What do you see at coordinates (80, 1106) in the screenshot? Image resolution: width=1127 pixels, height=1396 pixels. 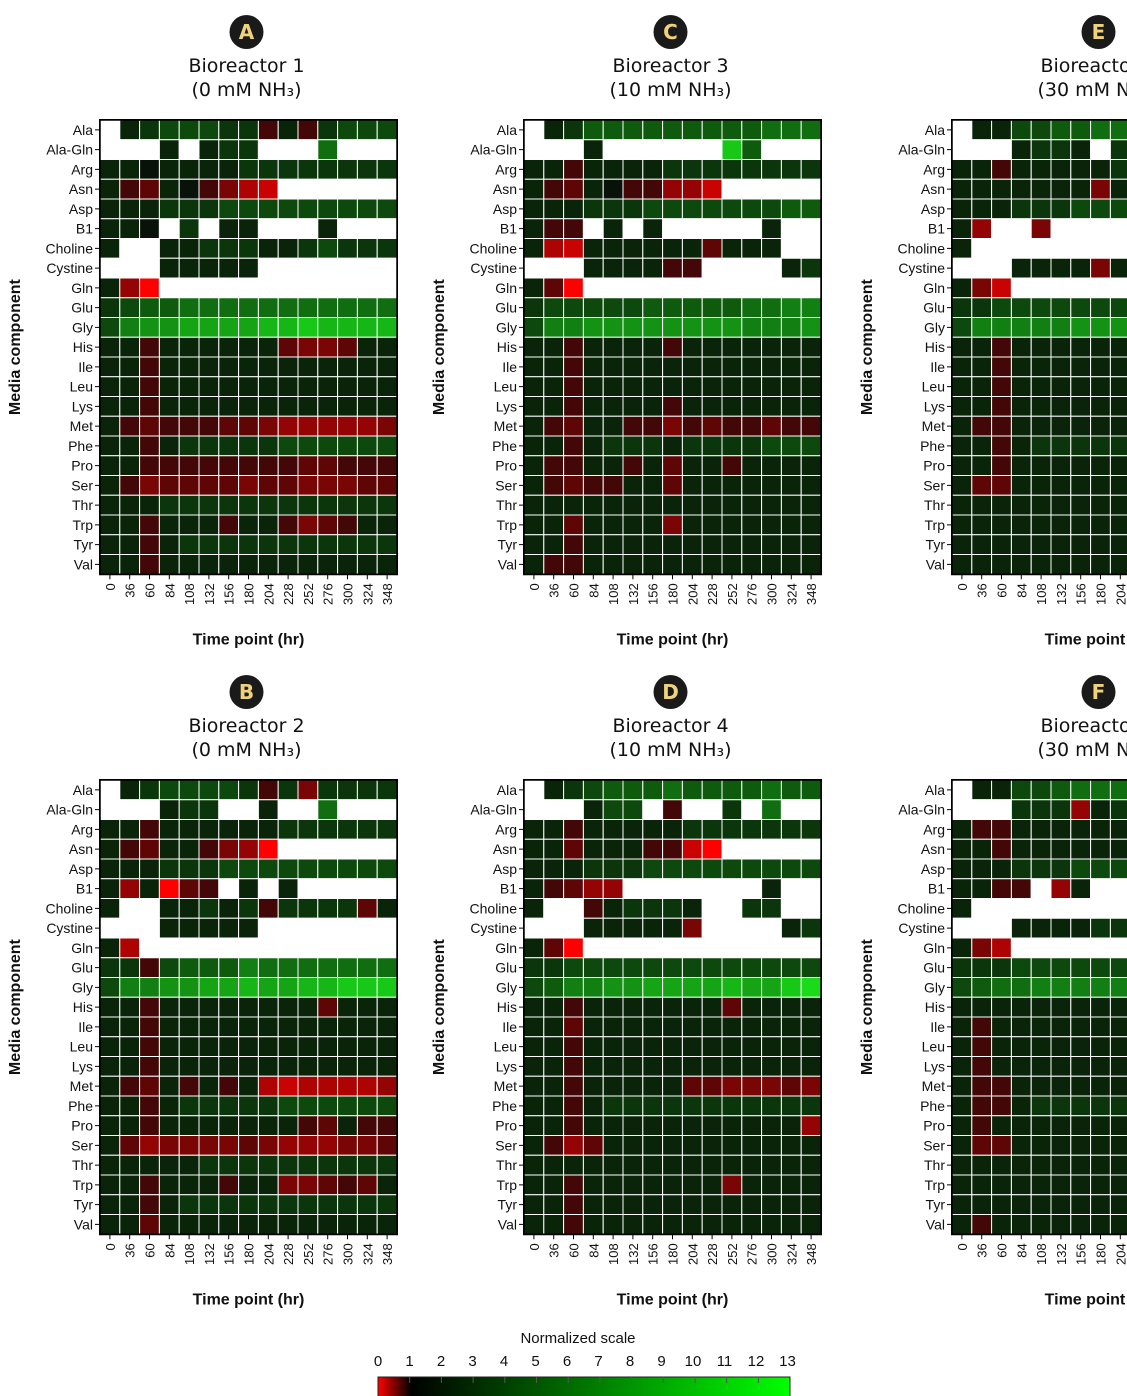 I see `y-tick-label: Phe` at bounding box center [80, 1106].